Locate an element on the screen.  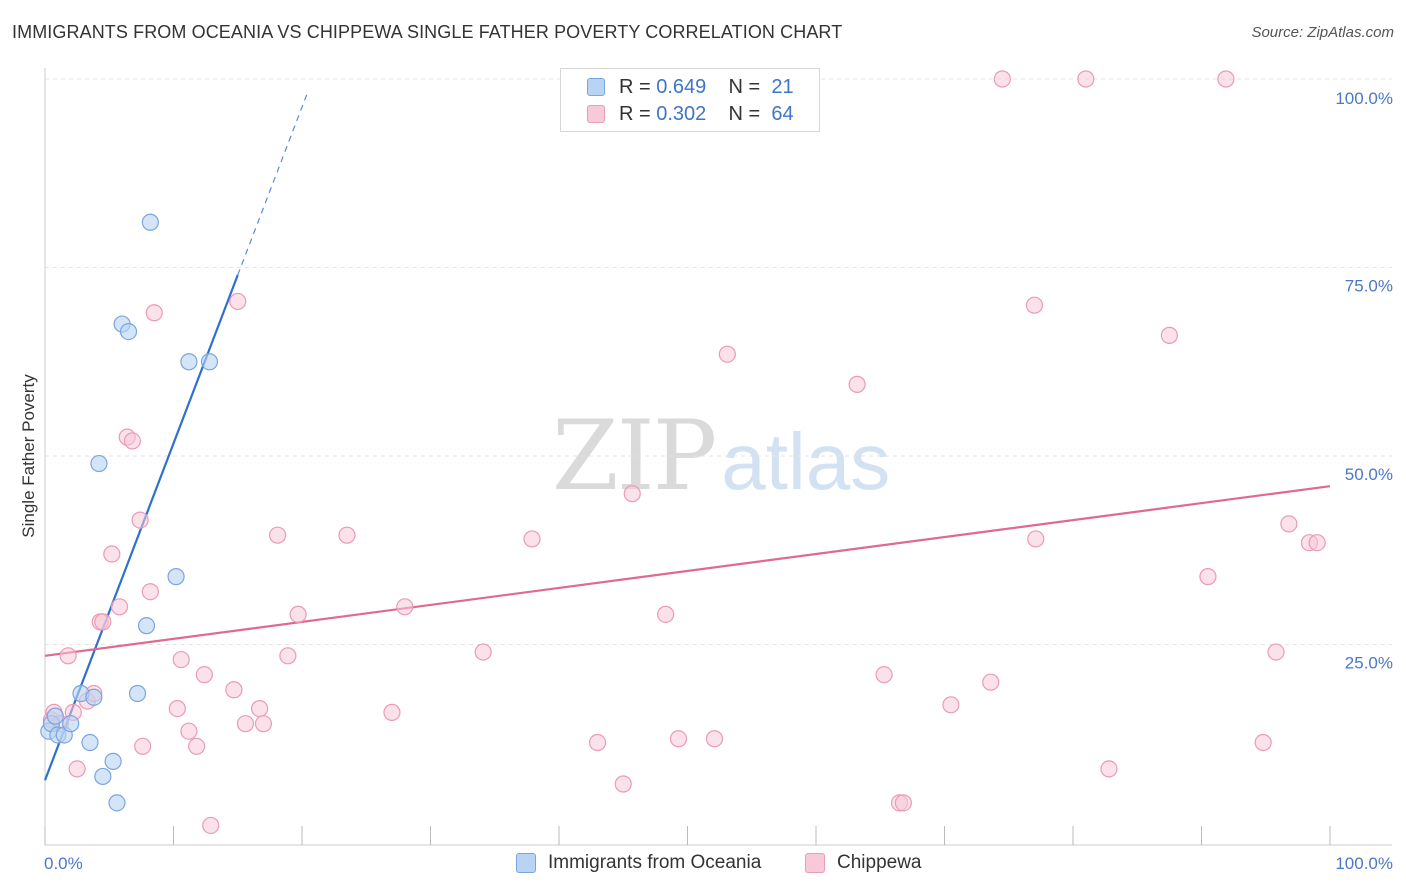
y-tick-label: 50.0% is located at coordinates (1369, 474).